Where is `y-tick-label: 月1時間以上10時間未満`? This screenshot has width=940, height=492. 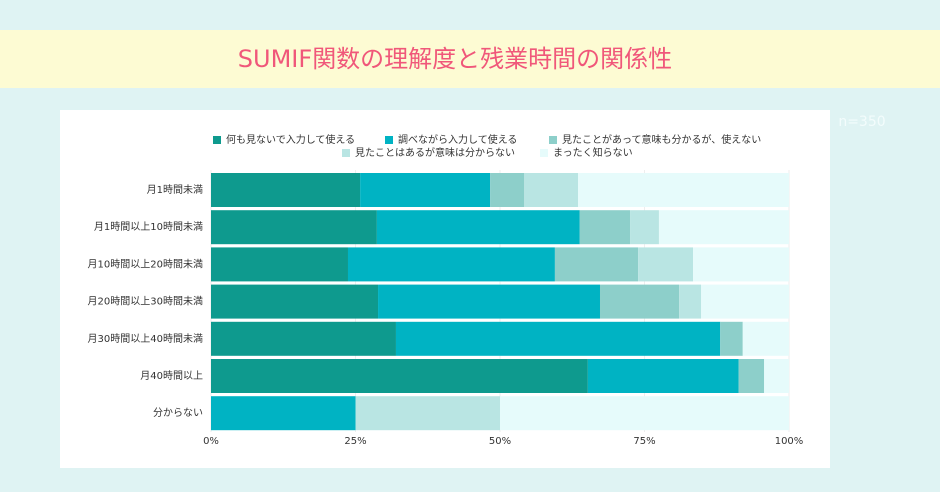
y-tick-label: 月1時間以上10時間未満 is located at coordinates (148, 227).